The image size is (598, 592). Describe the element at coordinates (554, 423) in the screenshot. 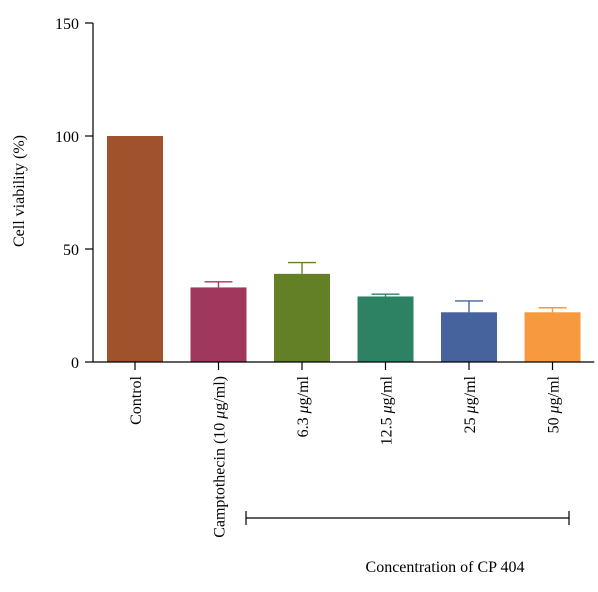

I see `category-label-part: 50` at that location.